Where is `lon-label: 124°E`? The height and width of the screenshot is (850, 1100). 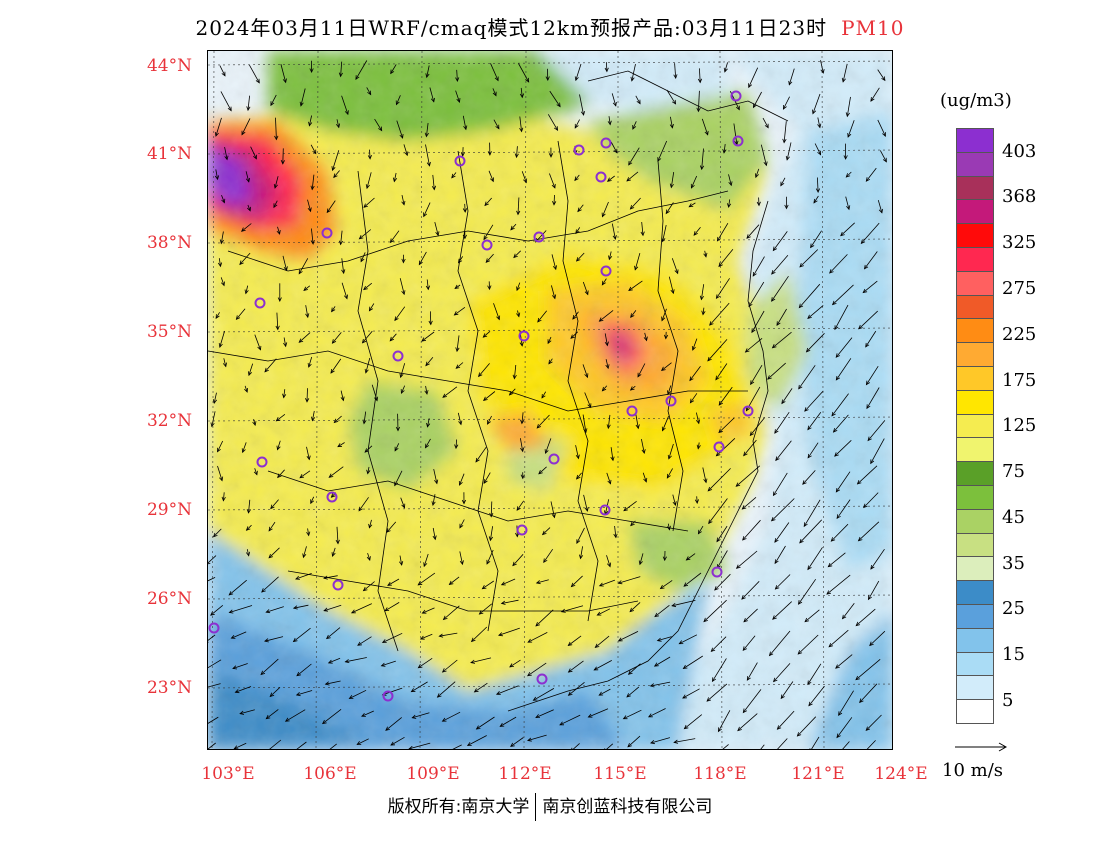
lon-label: 124°E is located at coordinates (901, 774).